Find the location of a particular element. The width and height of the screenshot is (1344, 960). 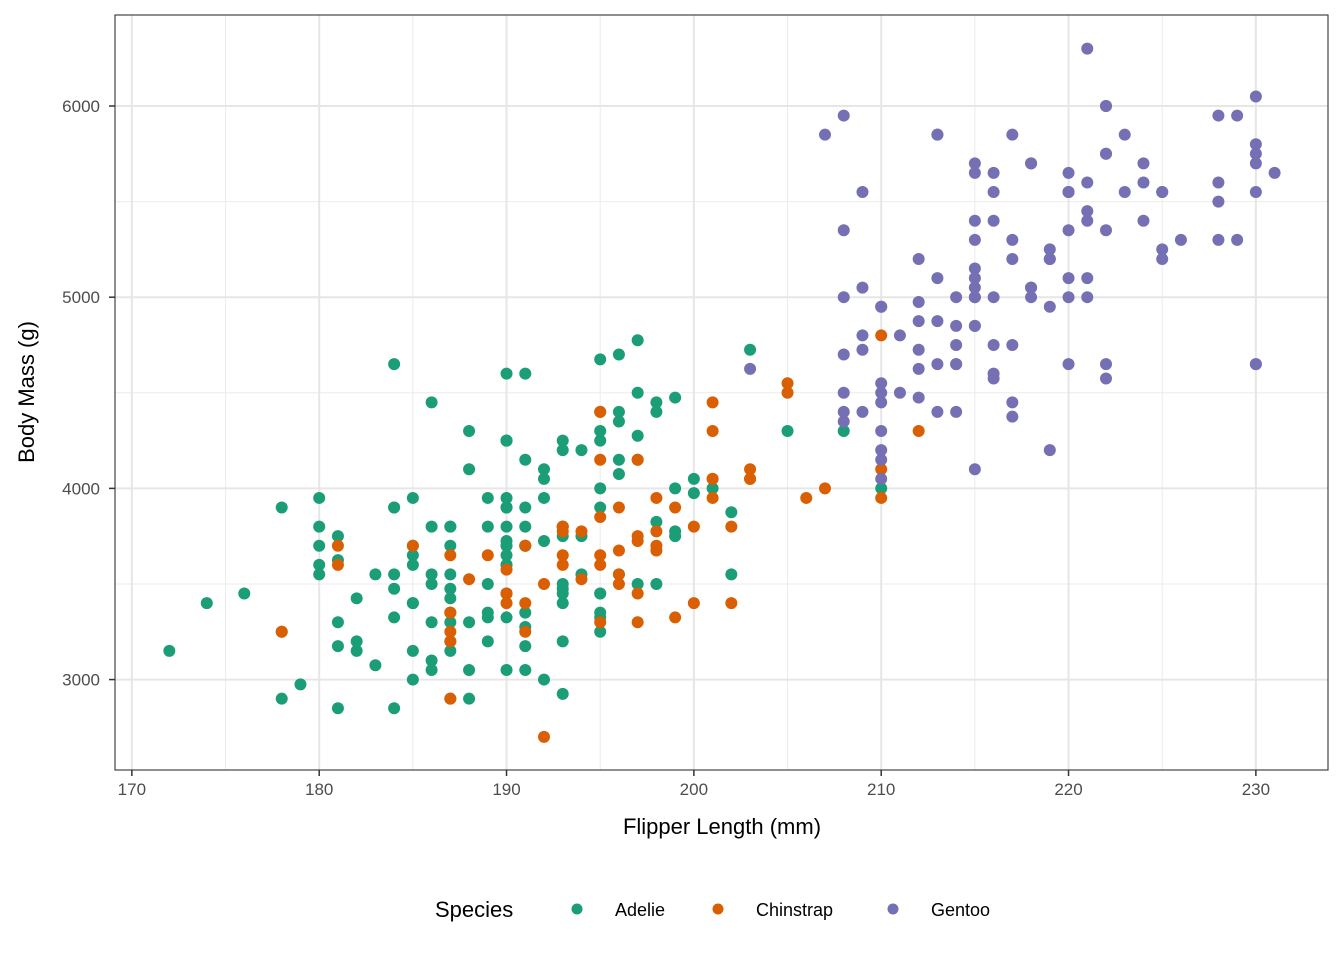

y-tick-label: 3000 is located at coordinates (81, 680).